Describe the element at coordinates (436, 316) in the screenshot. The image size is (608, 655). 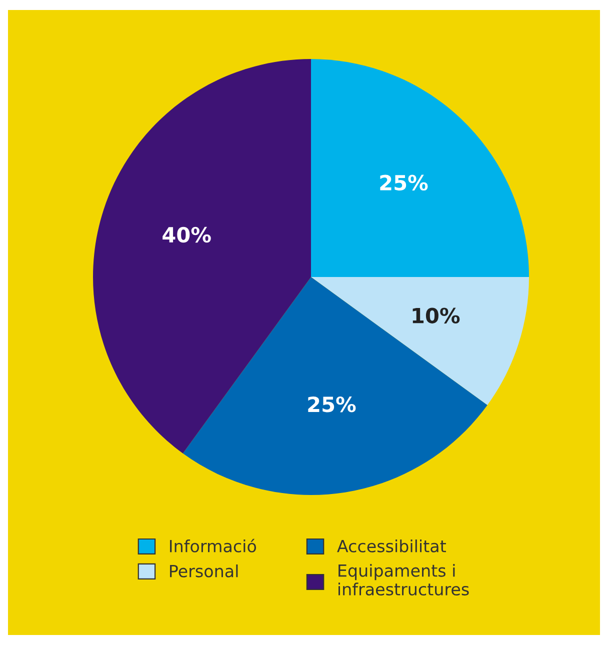
I see `data-label: 10%` at that location.